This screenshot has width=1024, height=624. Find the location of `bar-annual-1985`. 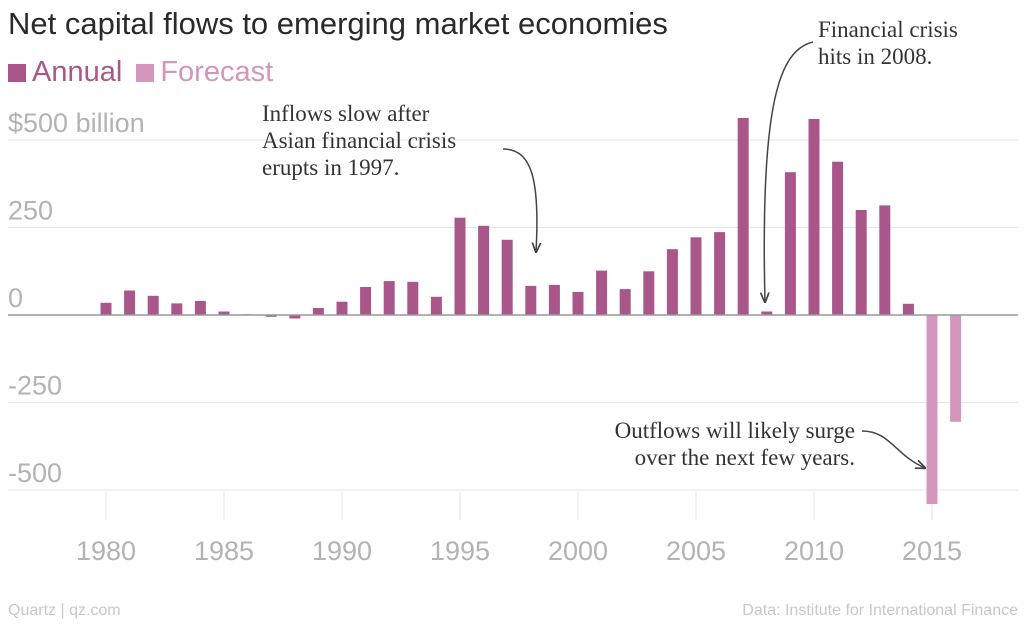

bar-annual-1985 is located at coordinates (224, 313).